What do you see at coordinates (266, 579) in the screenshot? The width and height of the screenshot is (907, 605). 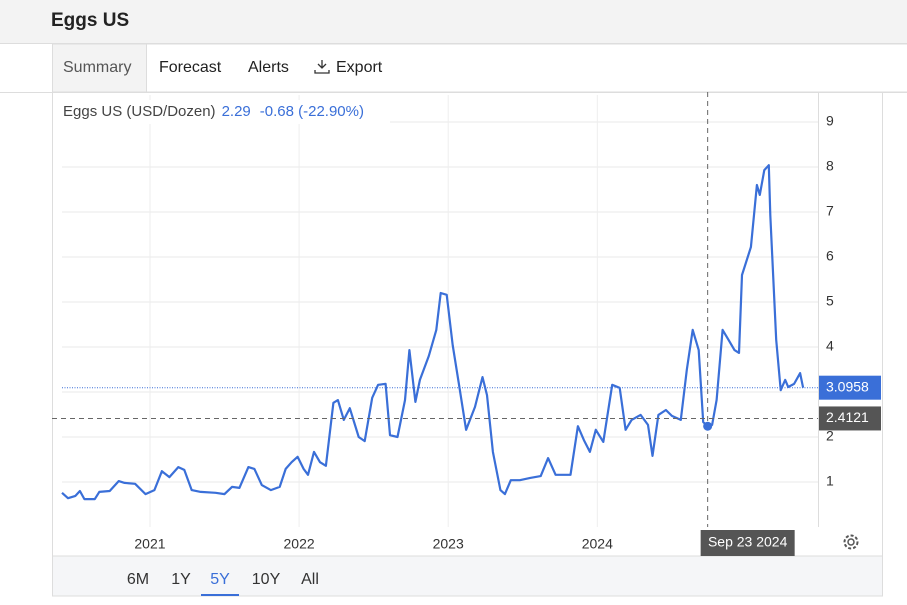 I see `range-button: 10Y` at bounding box center [266, 579].